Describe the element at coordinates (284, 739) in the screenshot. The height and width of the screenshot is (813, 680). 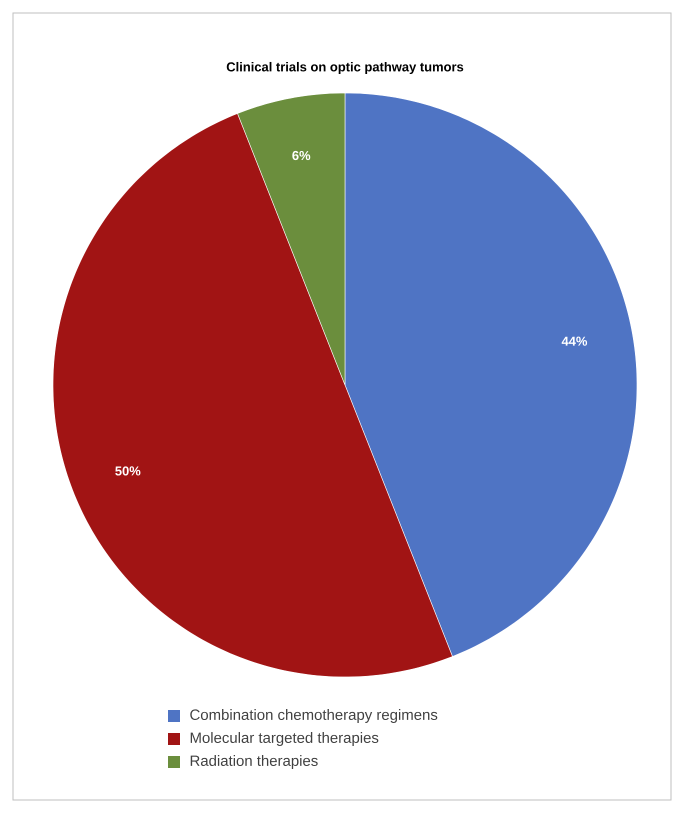
I see `legend-label: Molecular targeted therapies` at that location.